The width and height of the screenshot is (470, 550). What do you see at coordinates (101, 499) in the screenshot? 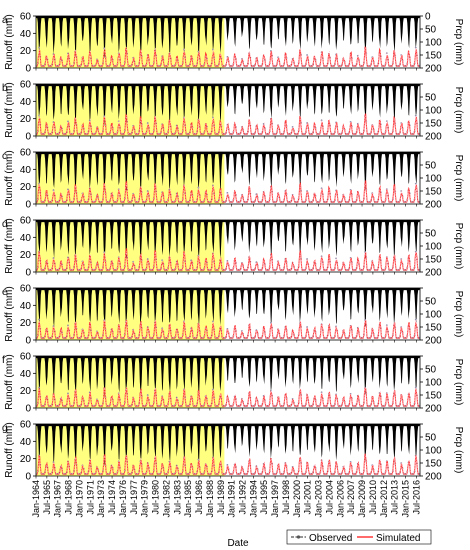
I see `x-tick-label: Jan-1973` at bounding box center [101, 499].